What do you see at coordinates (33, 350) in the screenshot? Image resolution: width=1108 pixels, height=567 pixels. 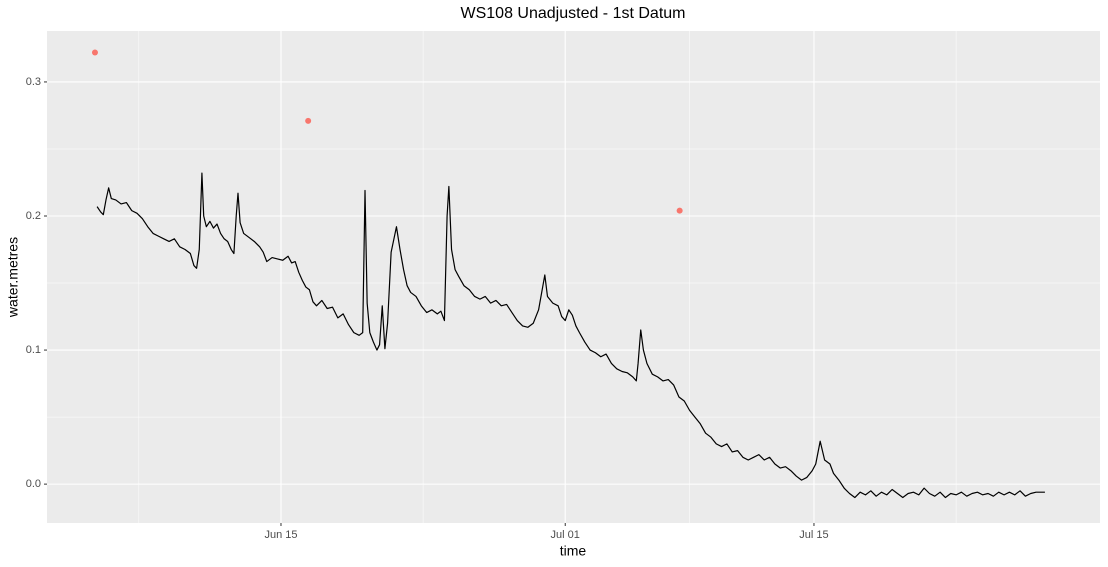 I see `y-tick-label: 0.1` at bounding box center [33, 350].